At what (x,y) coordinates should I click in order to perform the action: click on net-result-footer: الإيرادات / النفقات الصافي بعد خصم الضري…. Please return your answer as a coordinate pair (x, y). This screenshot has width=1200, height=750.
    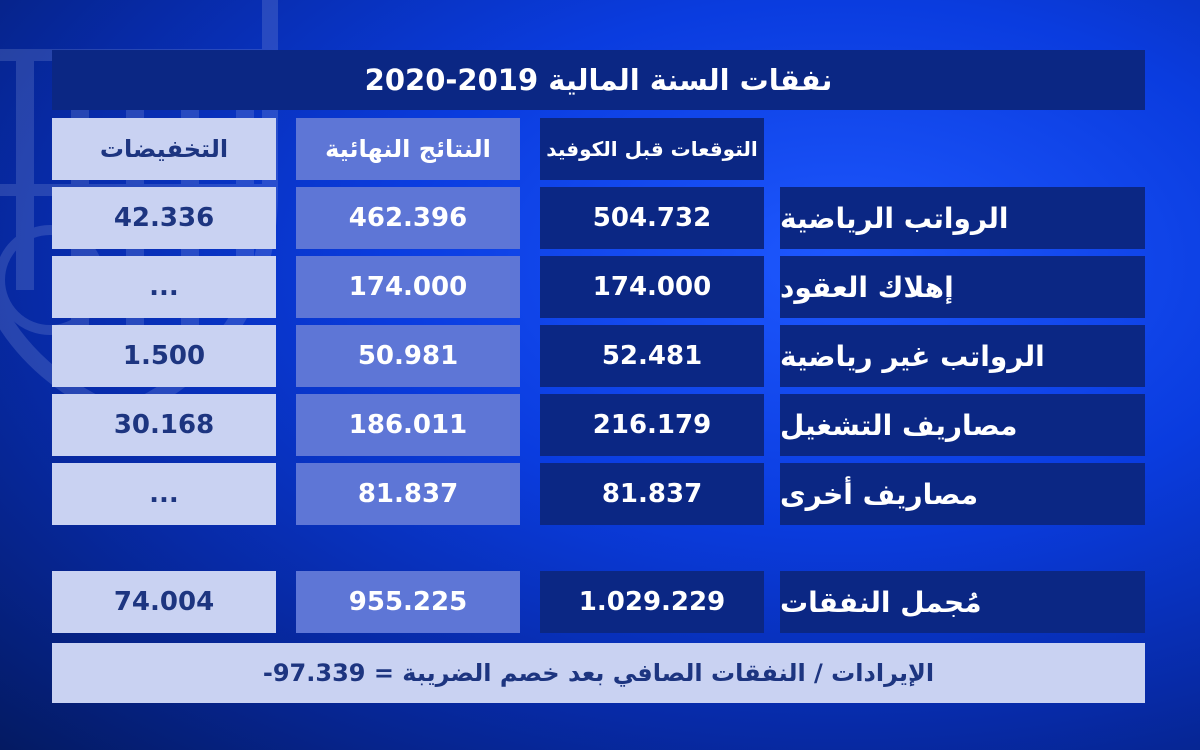
    Looking at the image, I should click on (598, 673).